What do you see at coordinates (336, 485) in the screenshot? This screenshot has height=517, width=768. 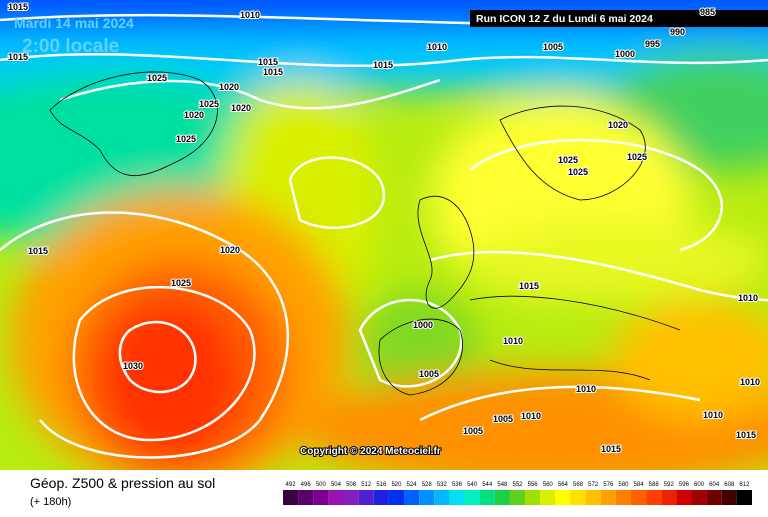 I see `legend-label: 504` at bounding box center [336, 485].